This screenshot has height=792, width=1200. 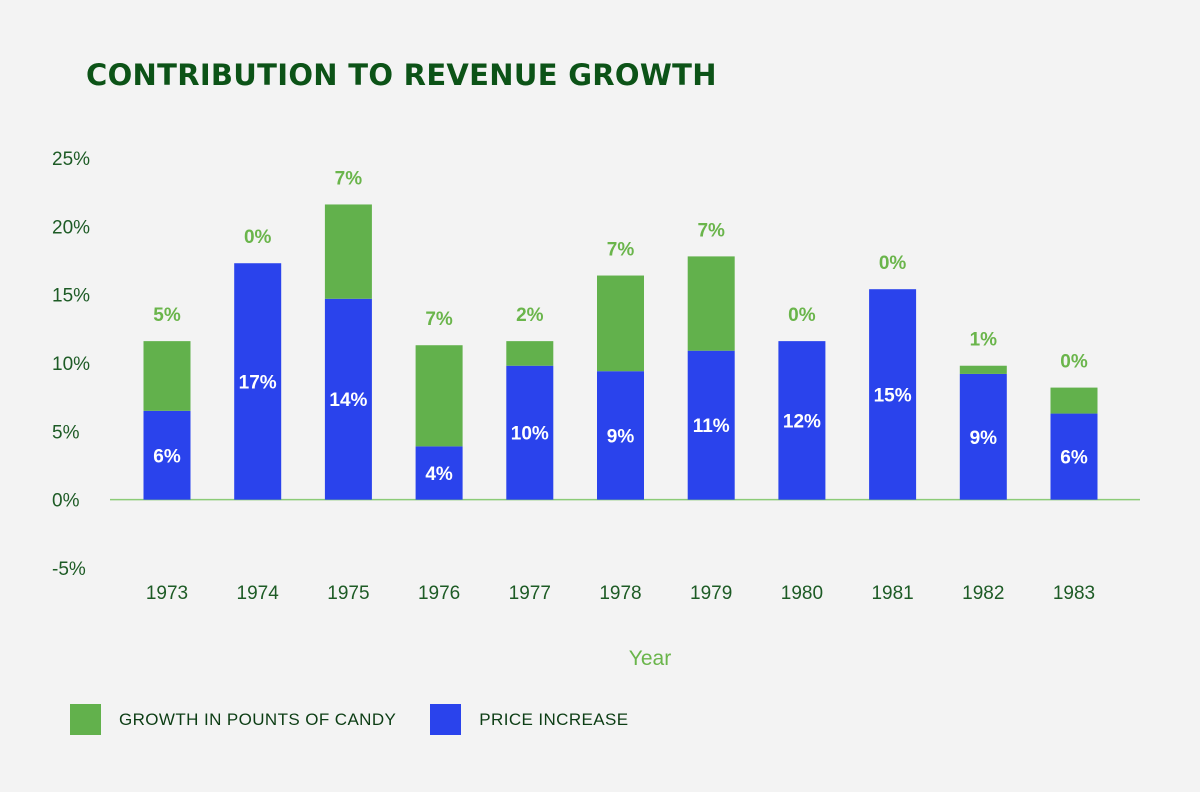 I want to click on data-label-growth: 5%, so click(x=167, y=315).